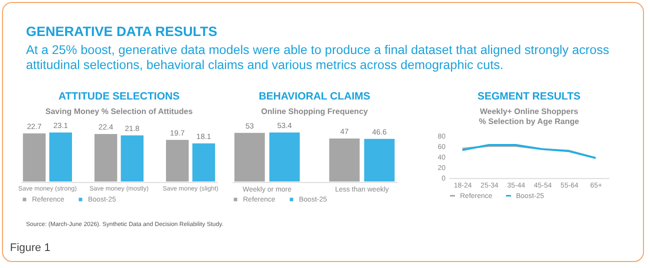 The width and height of the screenshot is (650, 268). I want to click on chart-subtitle: Weekly+ Online Shoppers % Selection by Age Range, so click(529, 116).